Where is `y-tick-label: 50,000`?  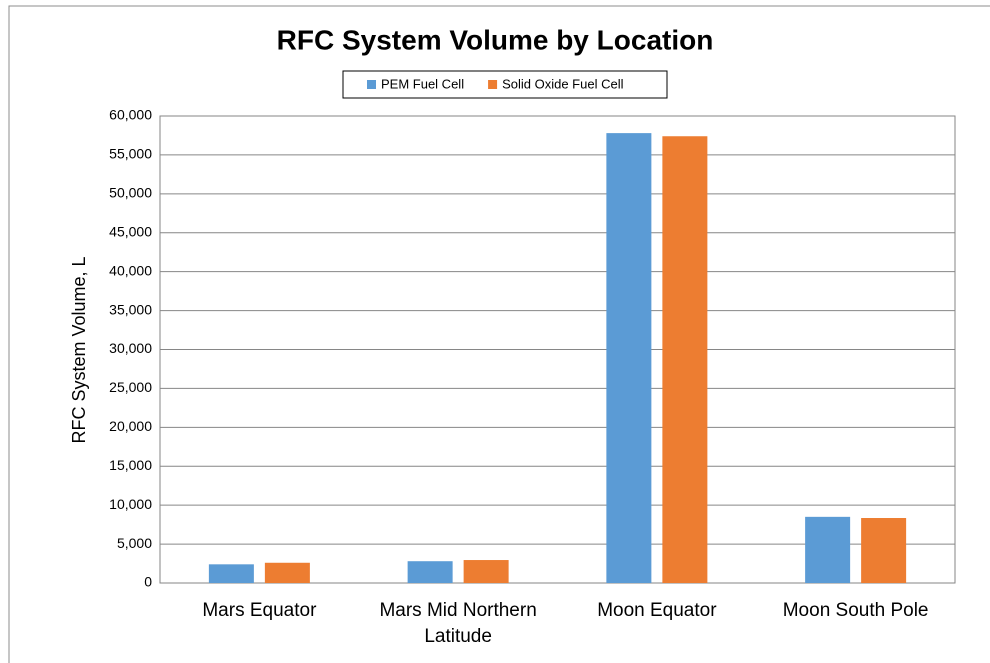
y-tick-label: 50,000 is located at coordinates (130, 193).